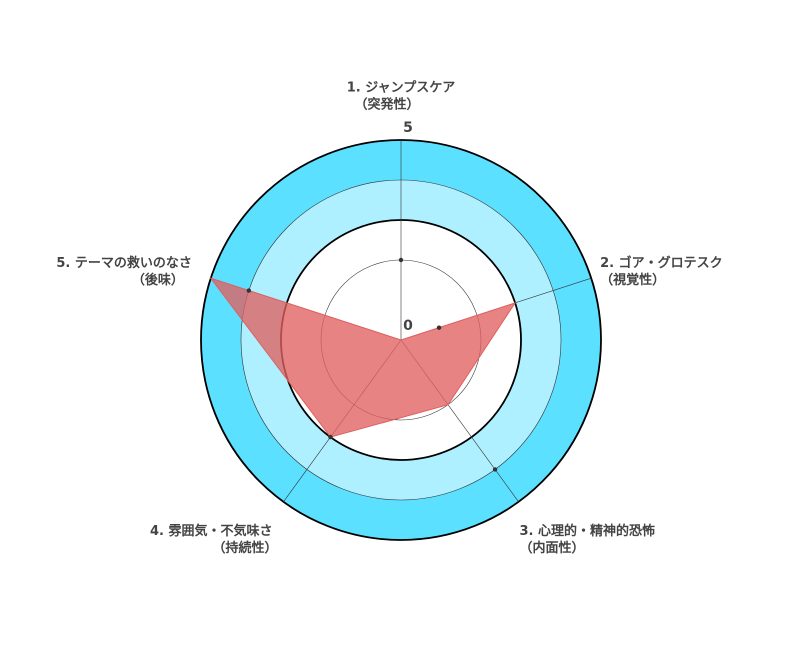  What do you see at coordinates (158, 280) in the screenshot?
I see `category-note: （後味）` at bounding box center [158, 280].